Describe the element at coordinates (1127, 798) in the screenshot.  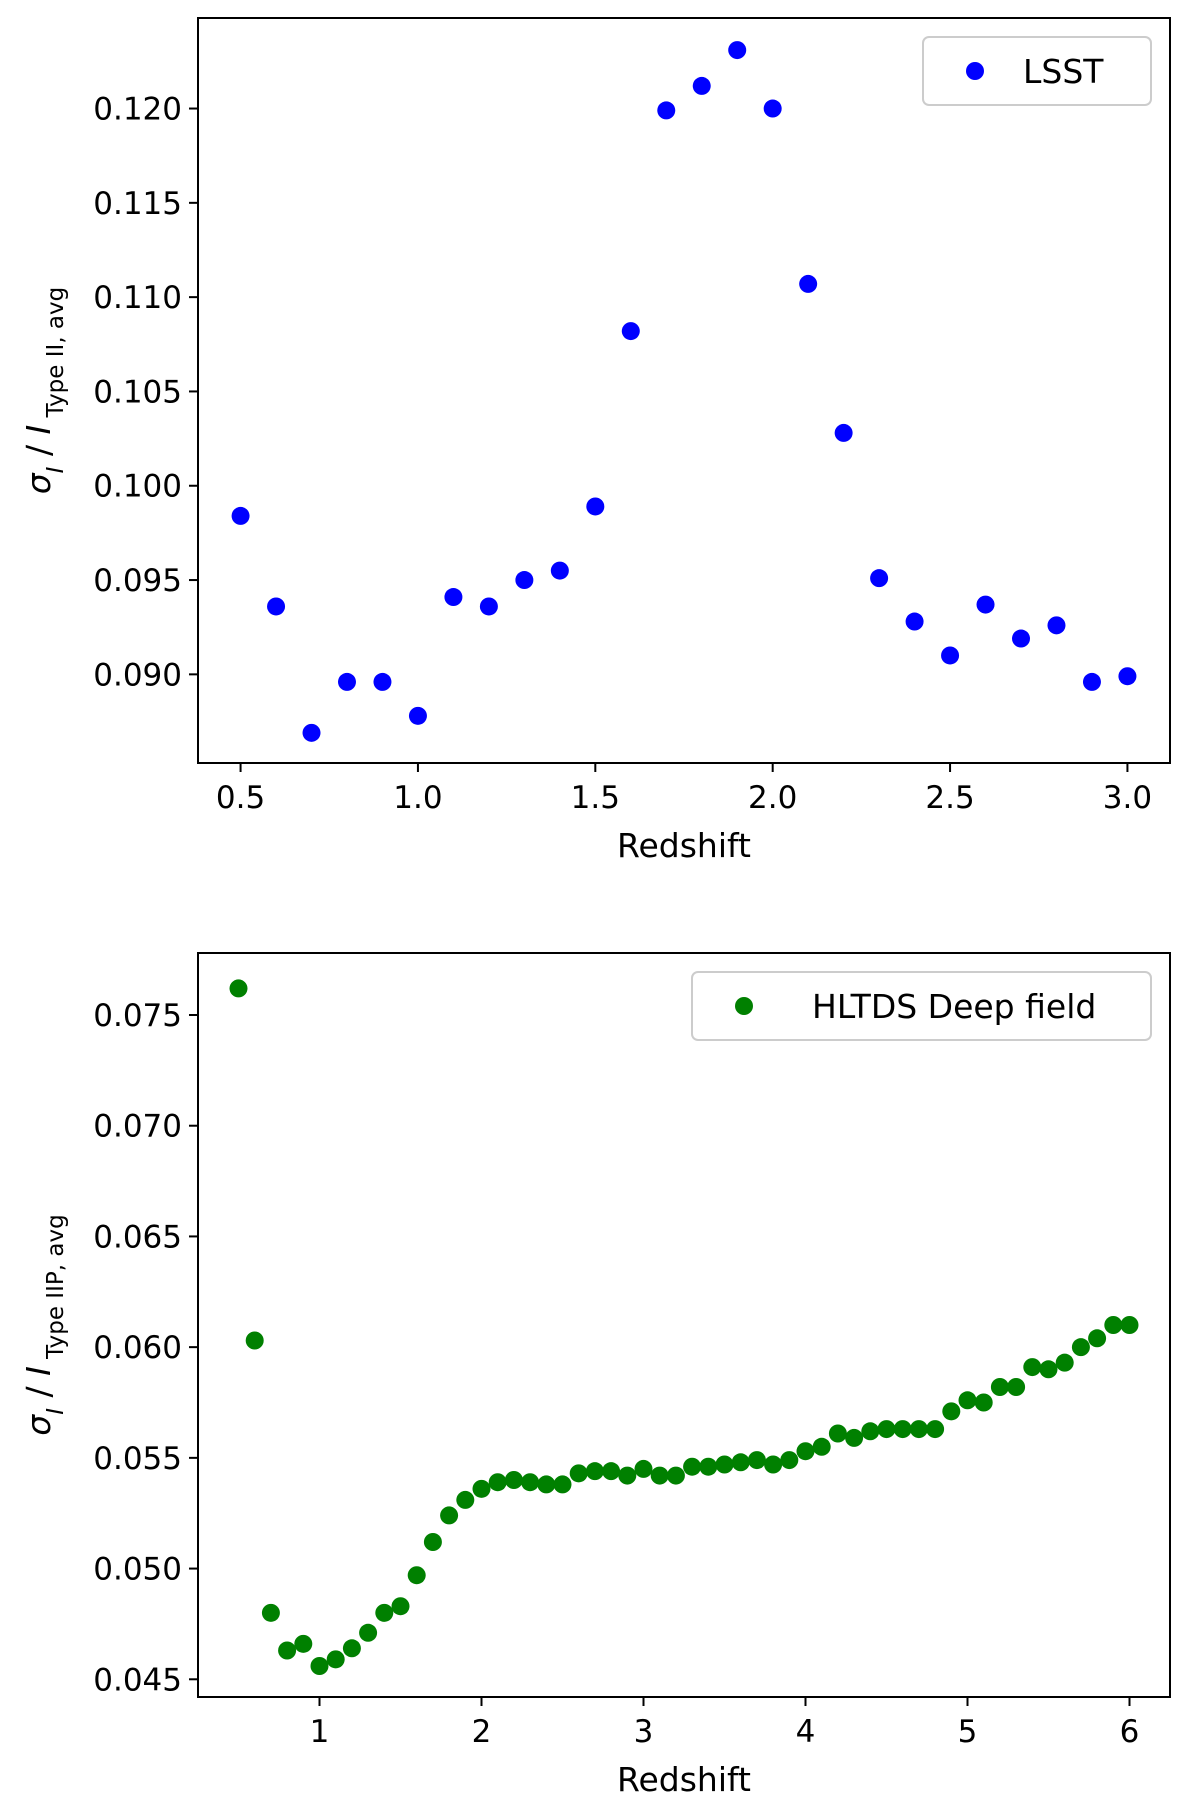
I see `x-tick-label: 3.0` at that location.